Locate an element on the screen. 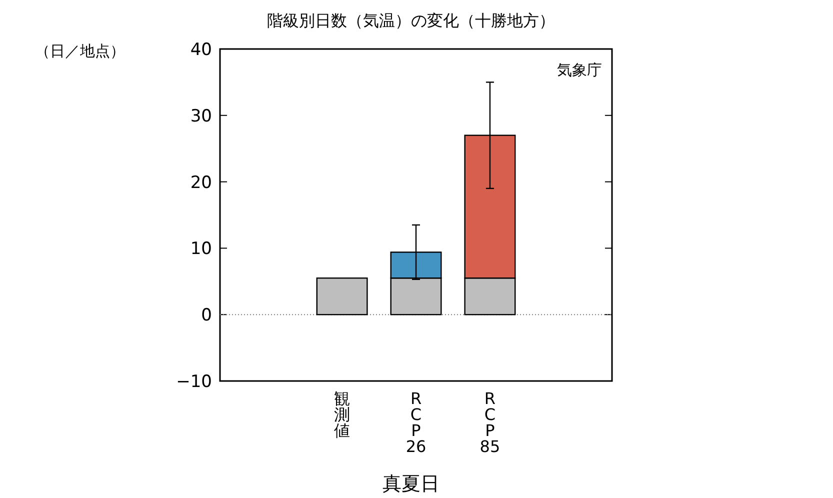 Image resolution: width=833 pixels, height=498 pixels. x-tick-label: RCP85 is located at coordinates (490, 422).